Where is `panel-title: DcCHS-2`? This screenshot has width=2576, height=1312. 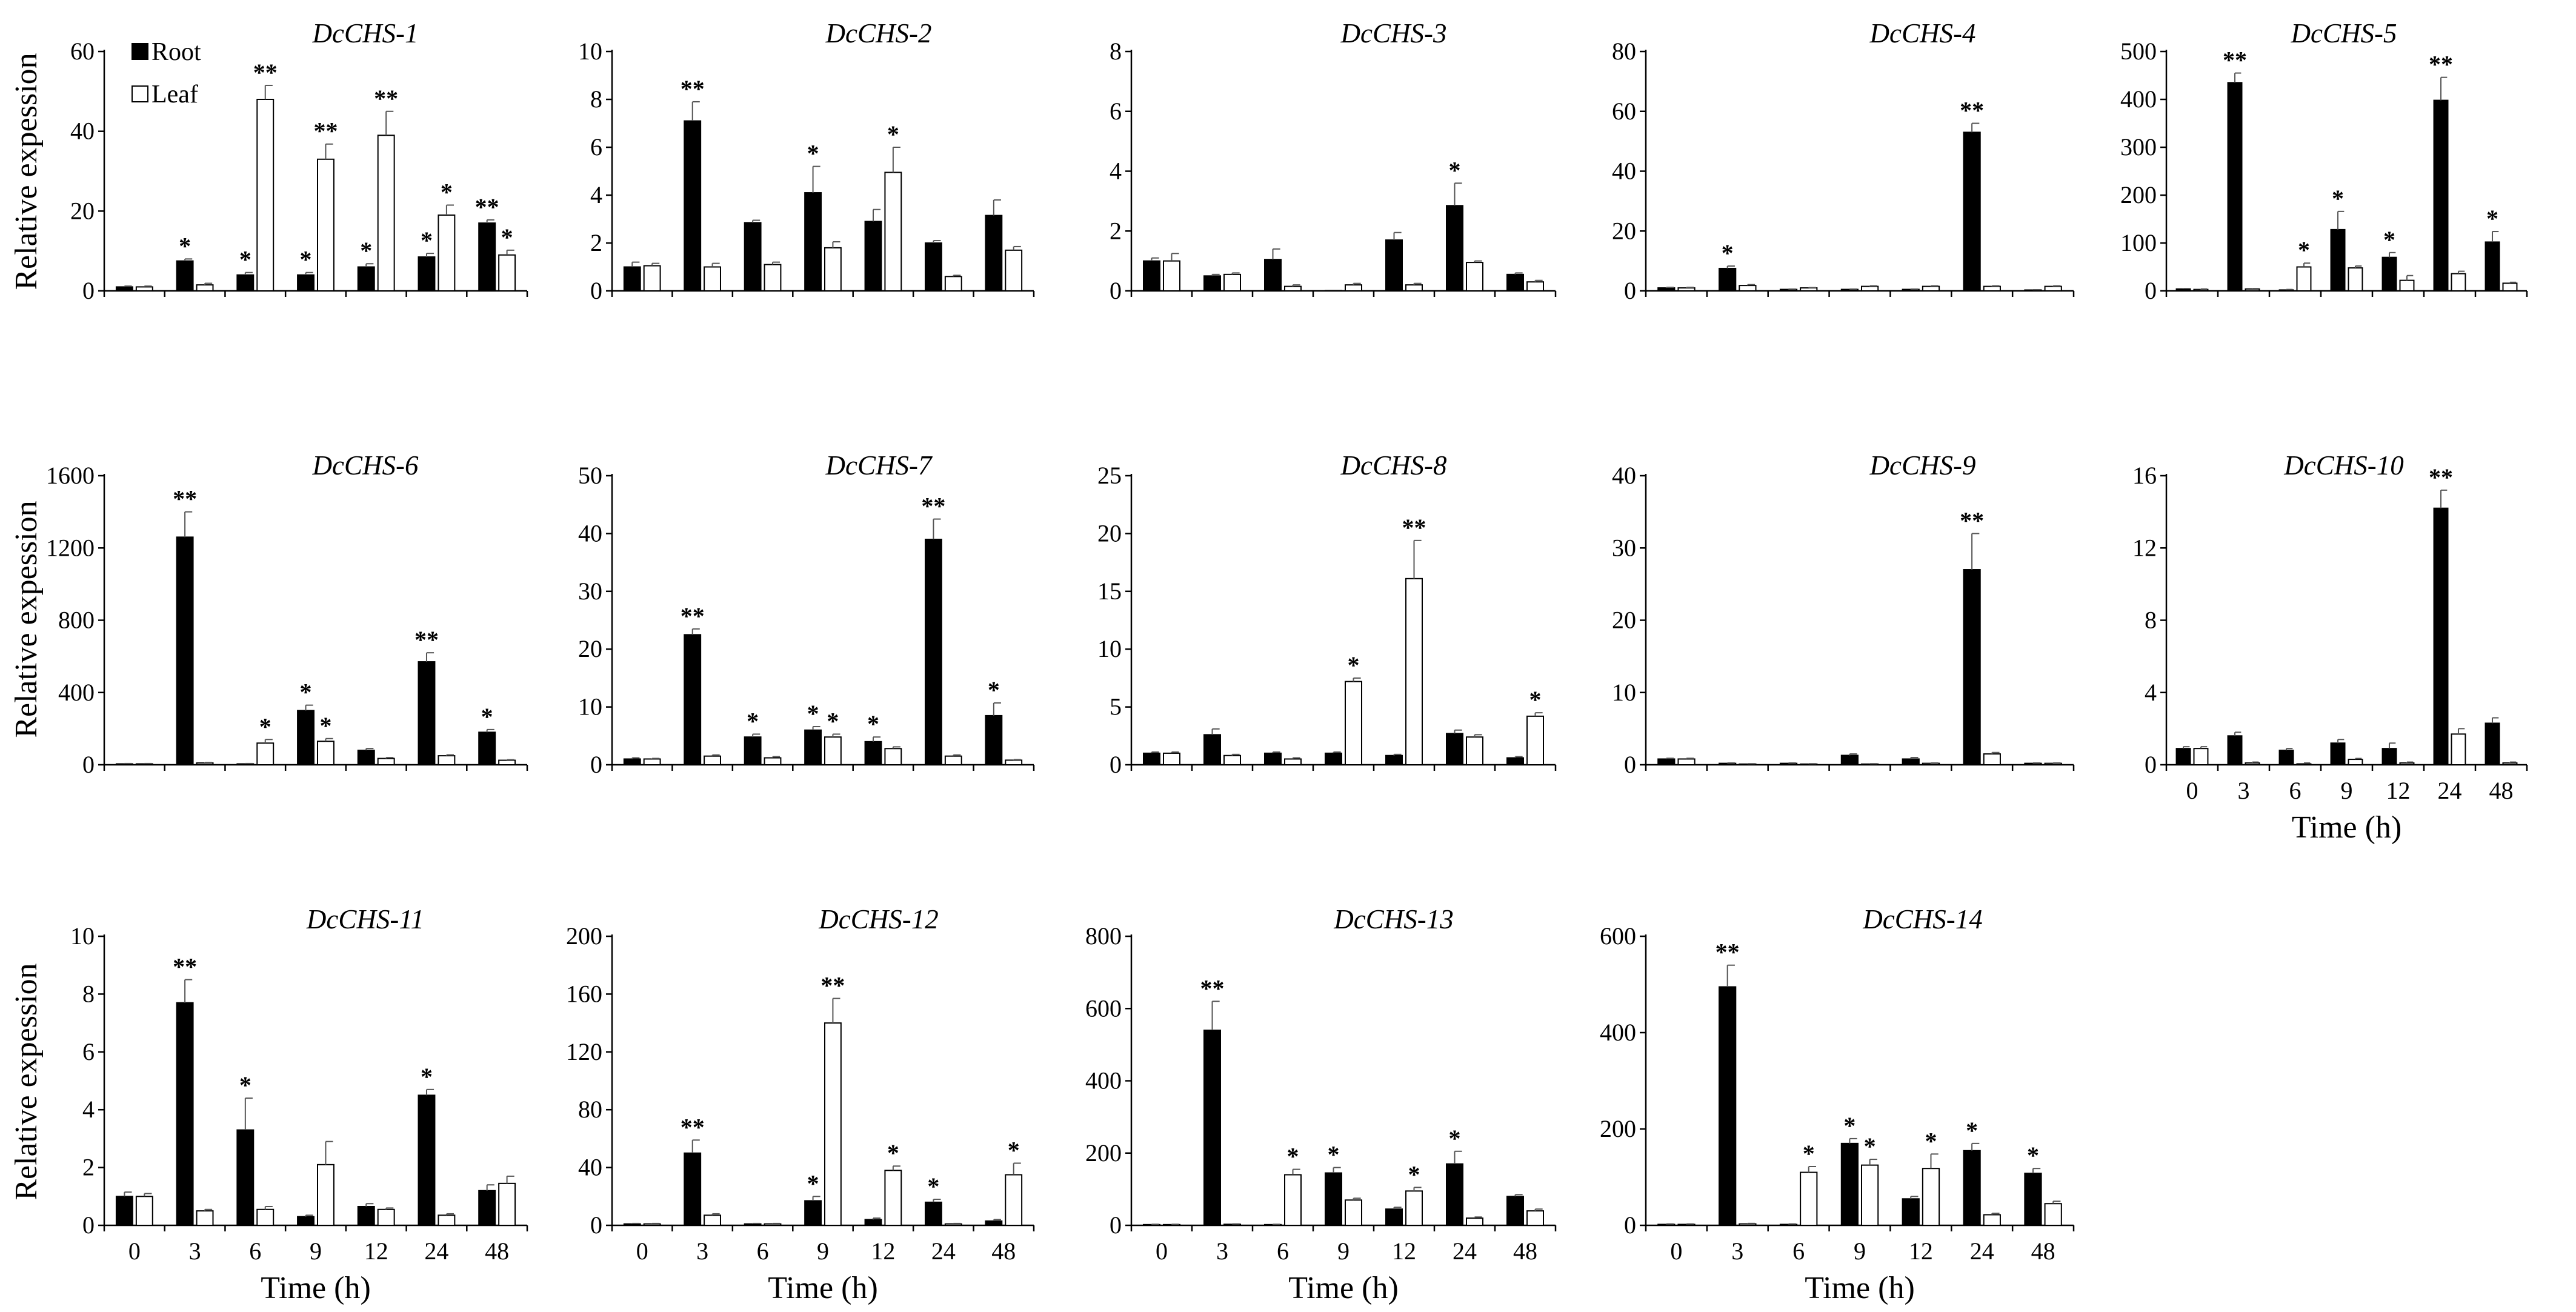
panel-title: DcCHS-2 is located at coordinates (878, 33).